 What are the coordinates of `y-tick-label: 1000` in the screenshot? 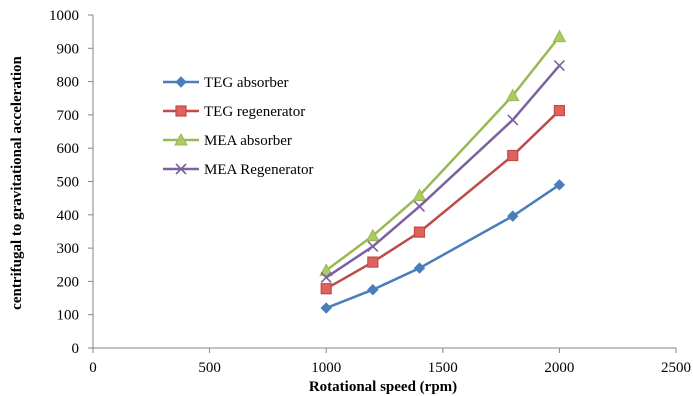 It's located at (64, 16).